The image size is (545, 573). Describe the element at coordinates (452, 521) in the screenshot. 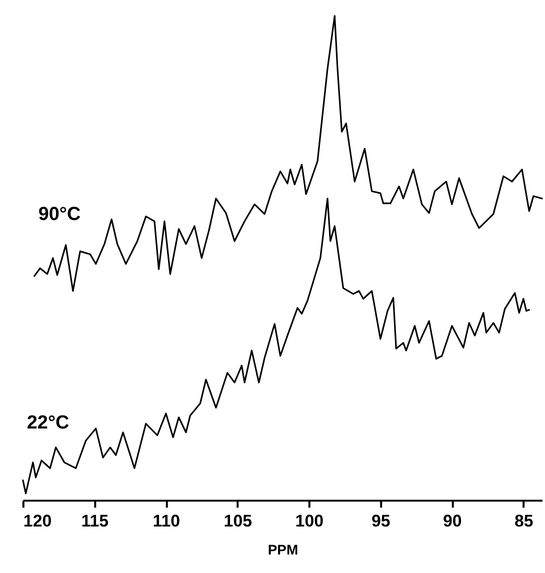

I see `x-tick-label: 90` at that location.